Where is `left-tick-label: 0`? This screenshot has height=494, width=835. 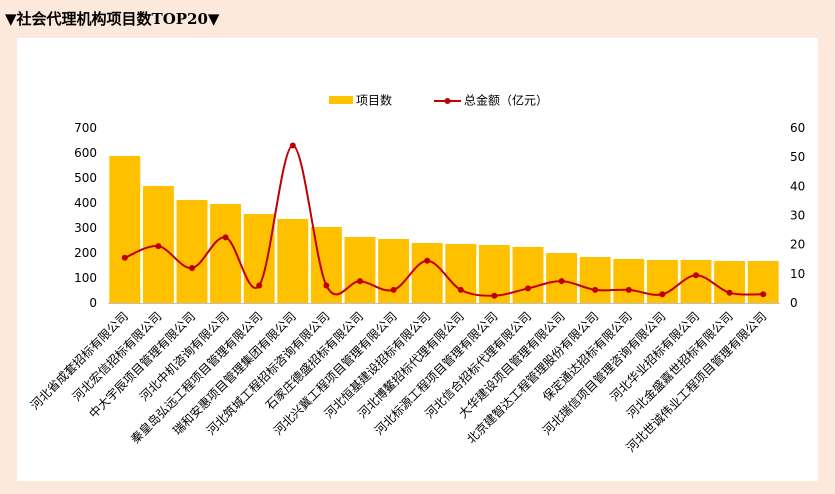
left-tick-label: 0 is located at coordinates (93, 303).